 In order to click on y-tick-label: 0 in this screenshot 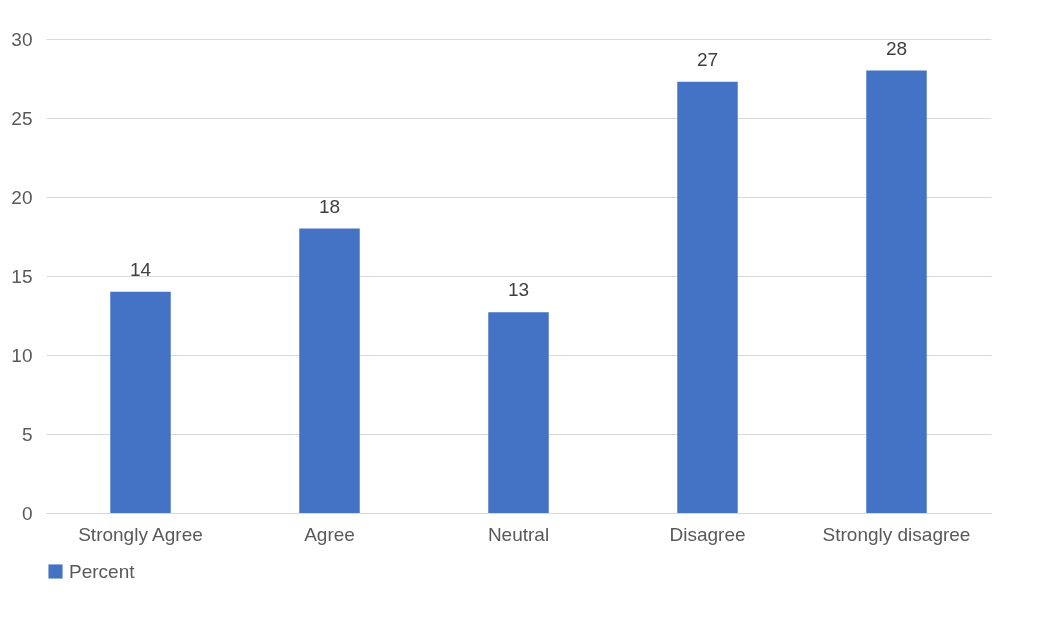, I will do `click(27, 513)`.